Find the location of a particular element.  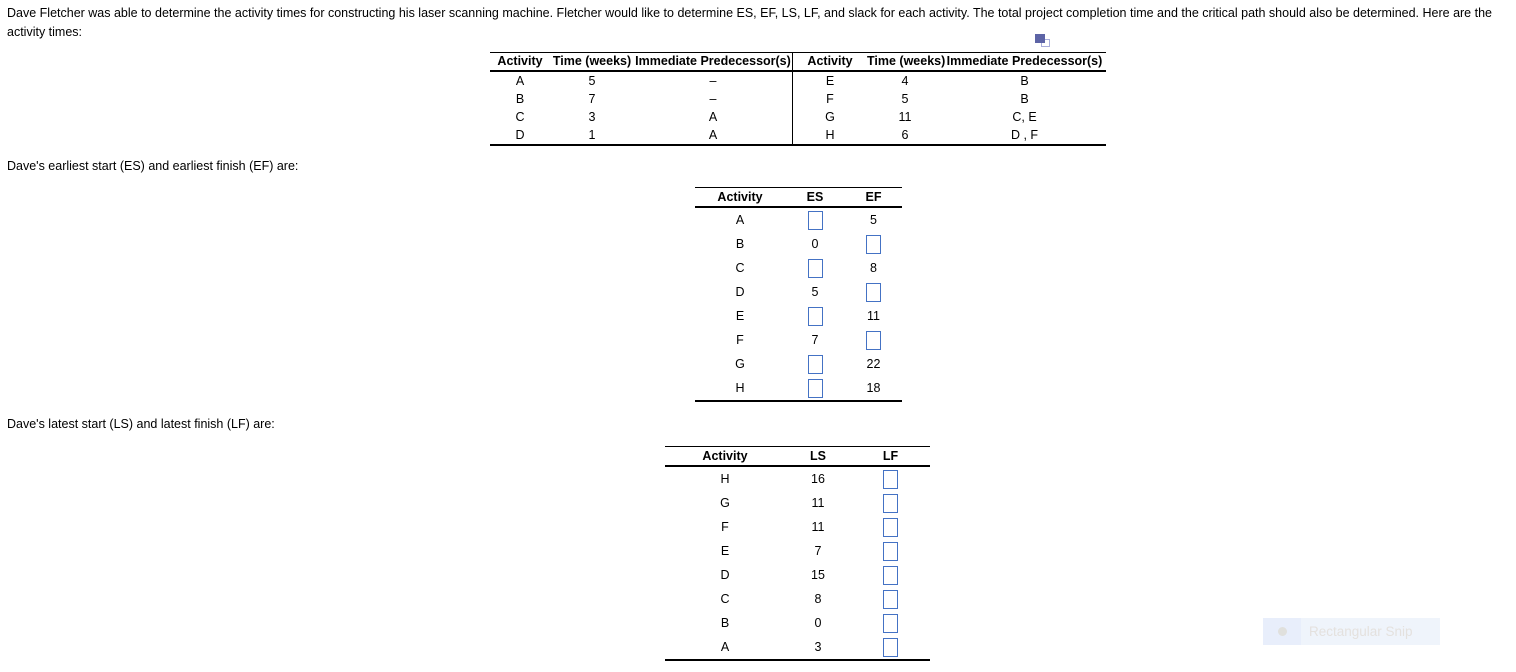

ls-lf-activity-cell: G is located at coordinates (725, 503).